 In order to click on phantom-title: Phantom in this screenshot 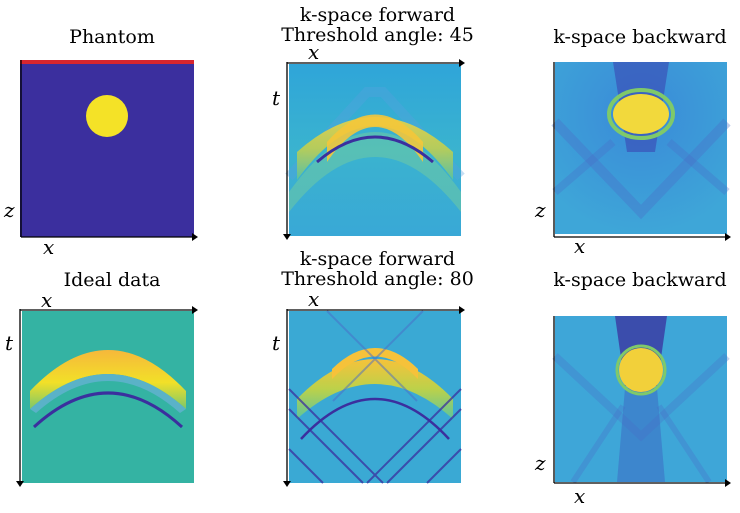, I will do `click(112, 37)`.